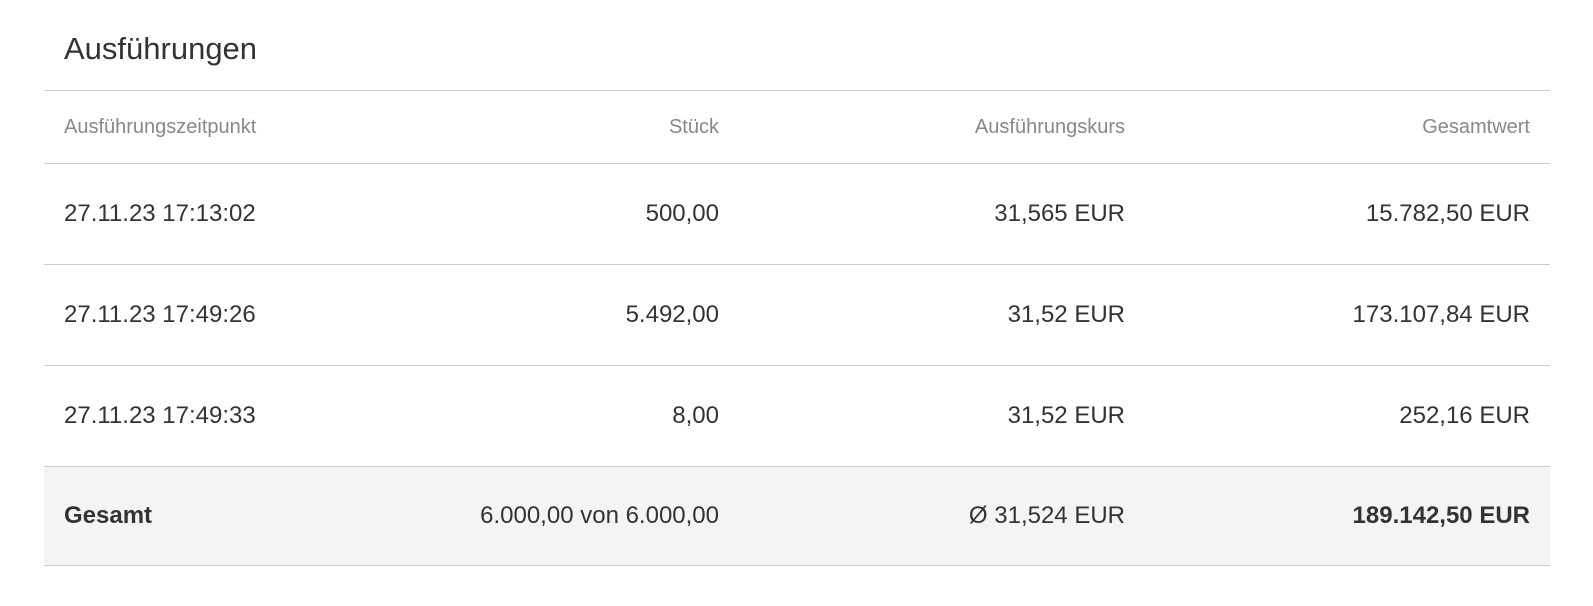  What do you see at coordinates (1046, 515) in the screenshot?
I see `average-price: Ø 31,524 EUR` at bounding box center [1046, 515].